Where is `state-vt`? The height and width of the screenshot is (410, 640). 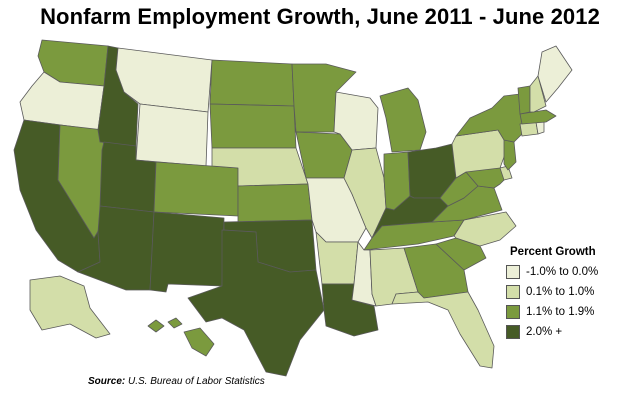
state-vt is located at coordinates (524, 100).